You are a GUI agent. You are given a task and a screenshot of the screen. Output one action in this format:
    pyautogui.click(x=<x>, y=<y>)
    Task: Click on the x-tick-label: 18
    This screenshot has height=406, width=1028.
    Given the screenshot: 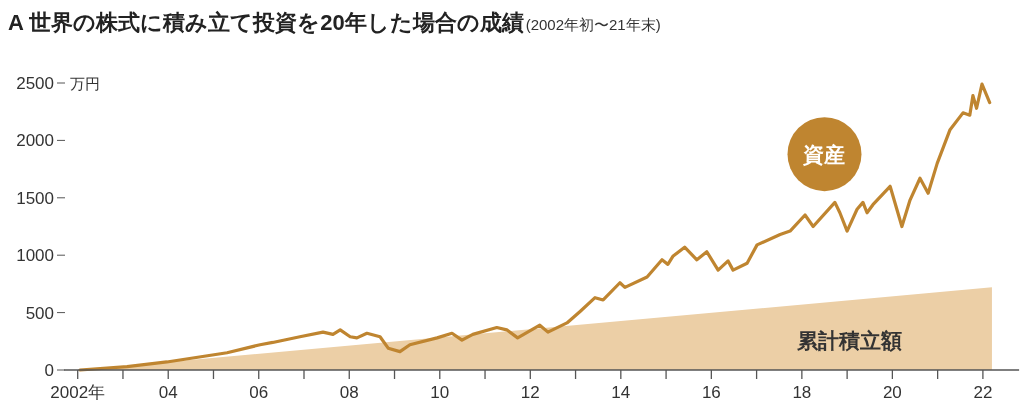 What is the action you would take?
    pyautogui.click(x=802, y=392)
    